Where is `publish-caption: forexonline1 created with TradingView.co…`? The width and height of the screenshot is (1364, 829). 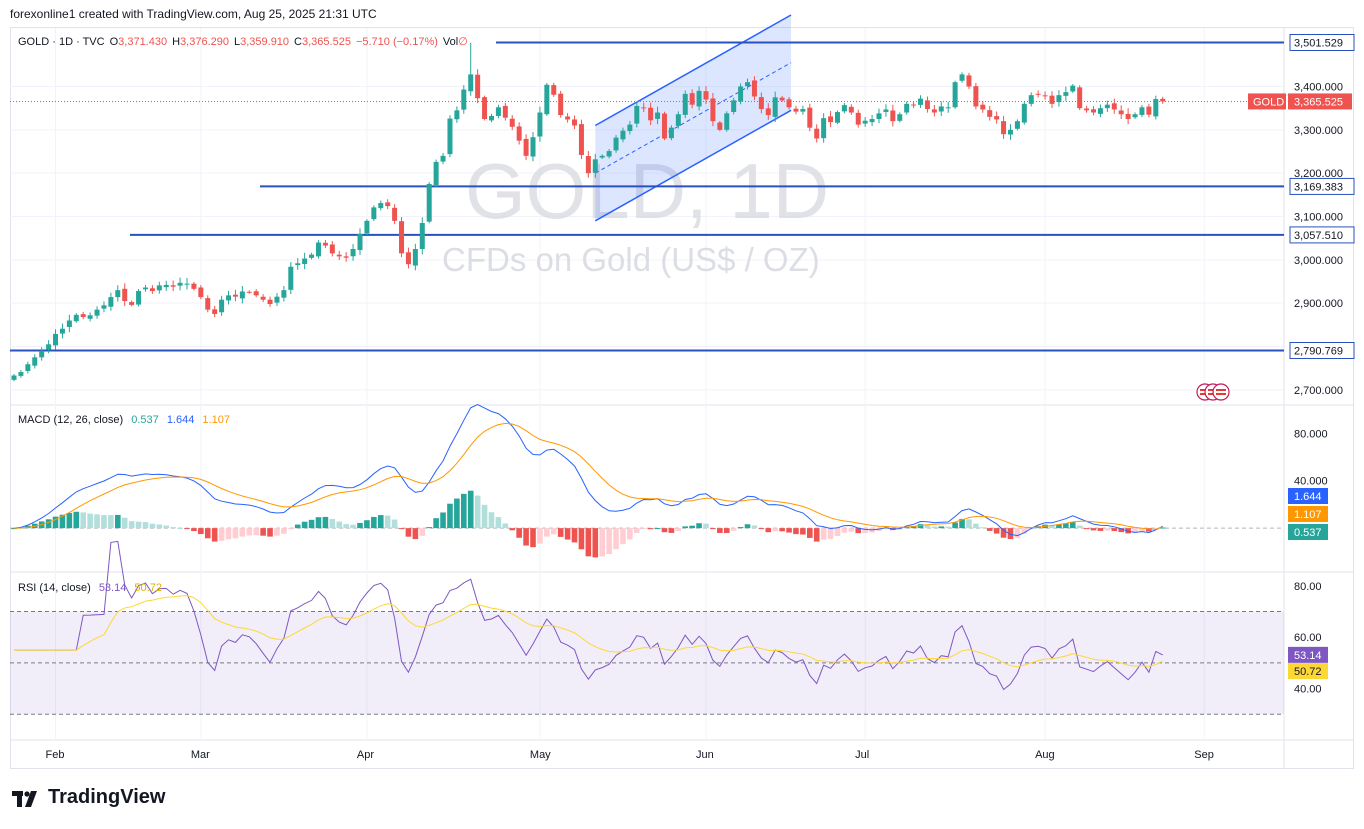
publish-caption: forexonline1 created with TradingView.co… is located at coordinates (193, 14).